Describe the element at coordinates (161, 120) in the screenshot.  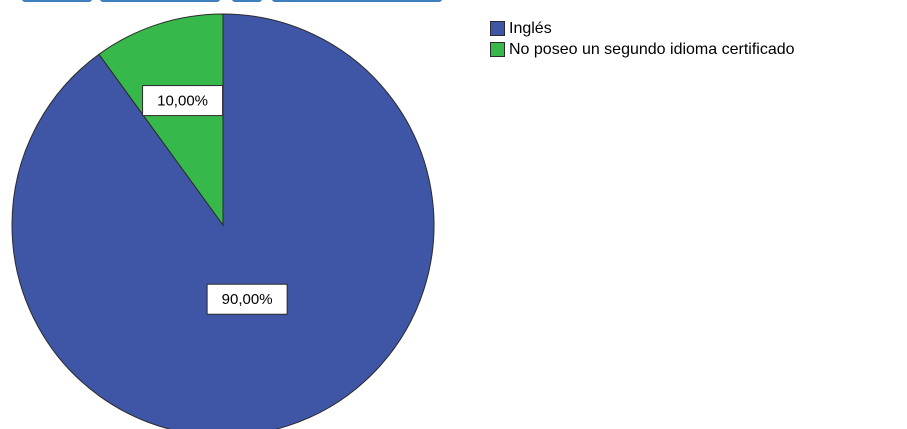
I see `pie-slice` at that location.